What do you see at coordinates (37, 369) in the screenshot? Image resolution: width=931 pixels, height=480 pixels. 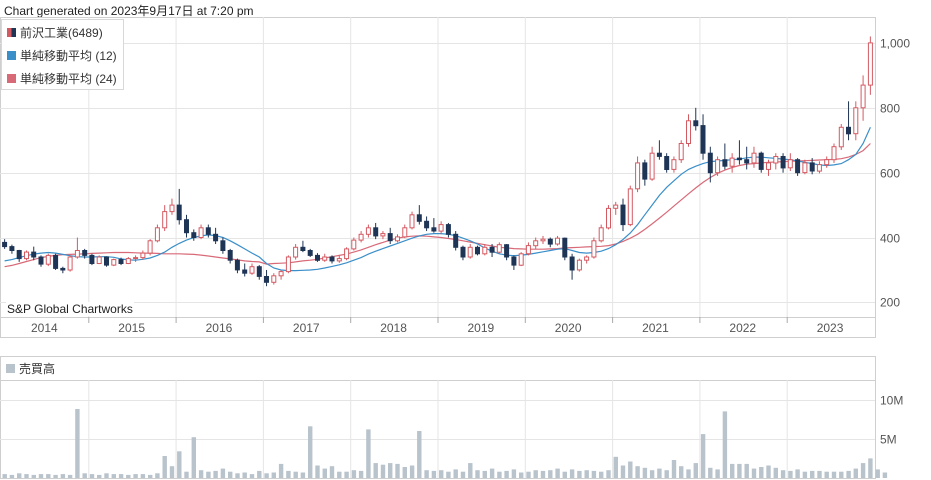 I see `volume-legend-label: 売買高` at bounding box center [37, 369].